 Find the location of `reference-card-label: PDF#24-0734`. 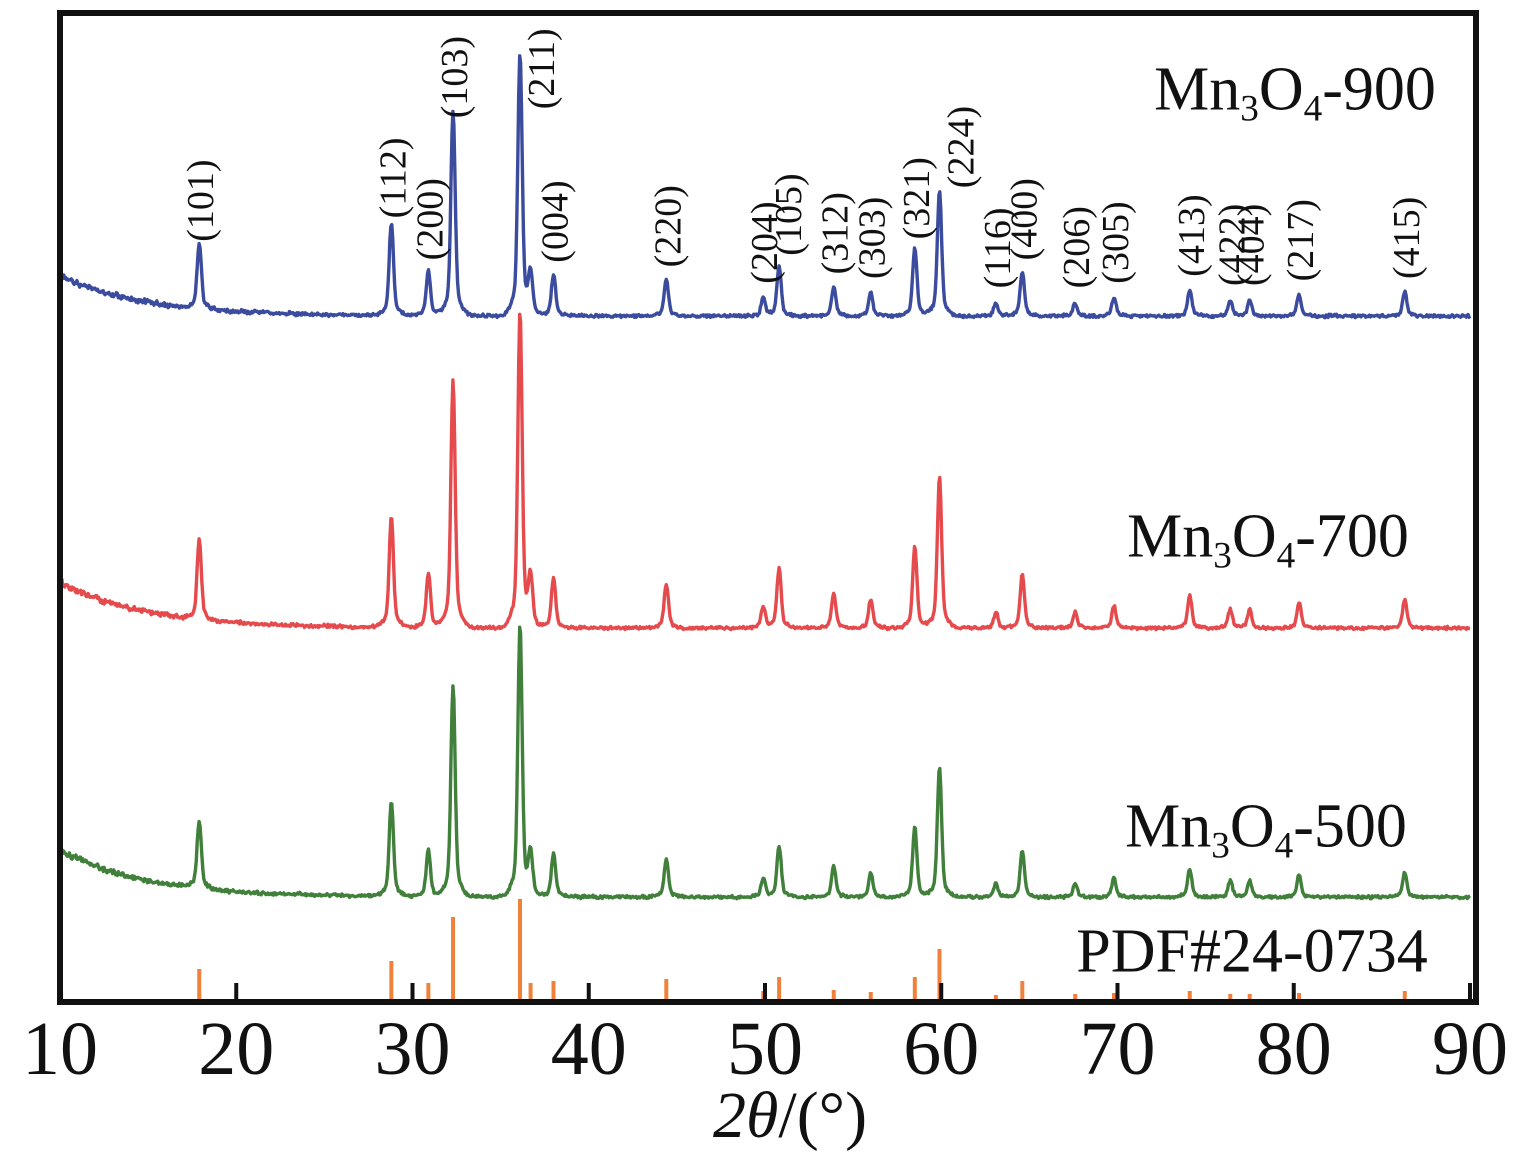

reference-card-label: PDF#24-0734 is located at coordinates (1252, 951).